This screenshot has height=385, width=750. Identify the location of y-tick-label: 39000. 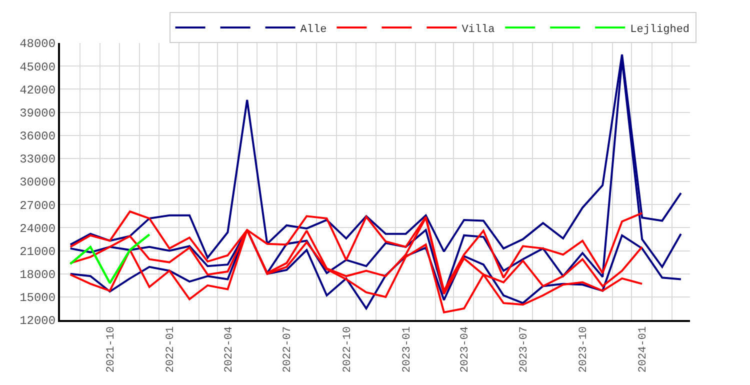
(38, 113).